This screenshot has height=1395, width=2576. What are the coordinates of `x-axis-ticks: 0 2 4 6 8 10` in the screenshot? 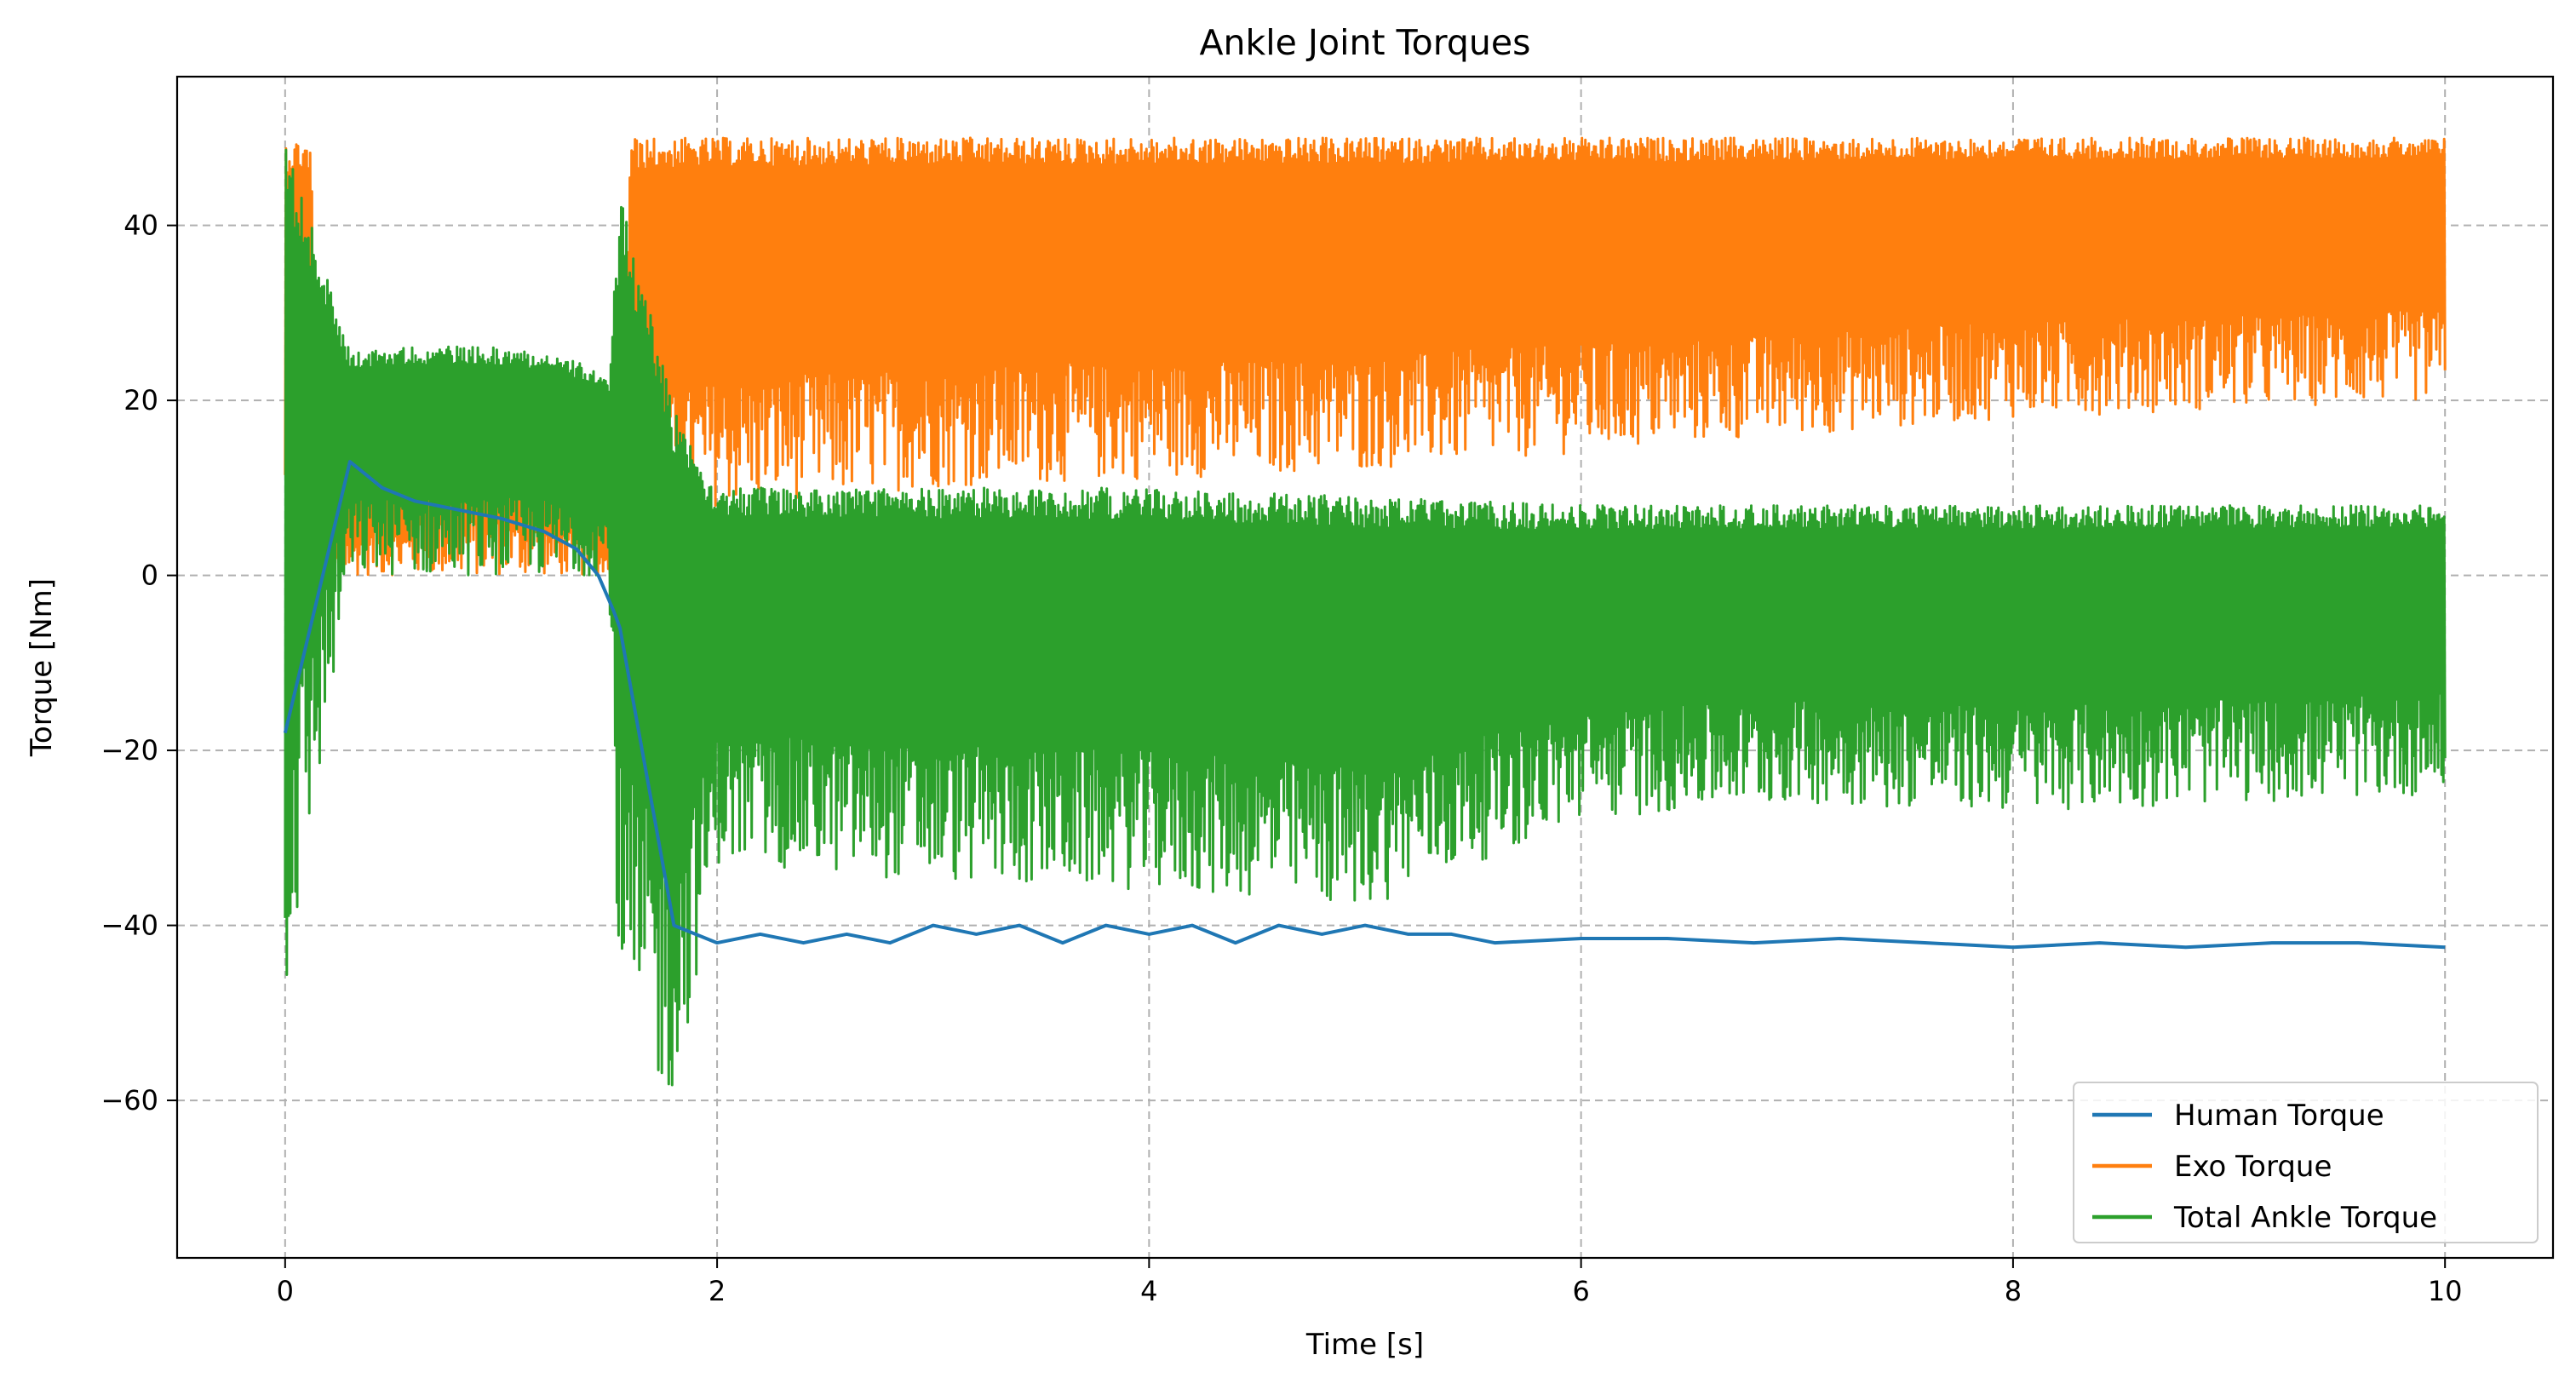 It's located at (1370, 1282).